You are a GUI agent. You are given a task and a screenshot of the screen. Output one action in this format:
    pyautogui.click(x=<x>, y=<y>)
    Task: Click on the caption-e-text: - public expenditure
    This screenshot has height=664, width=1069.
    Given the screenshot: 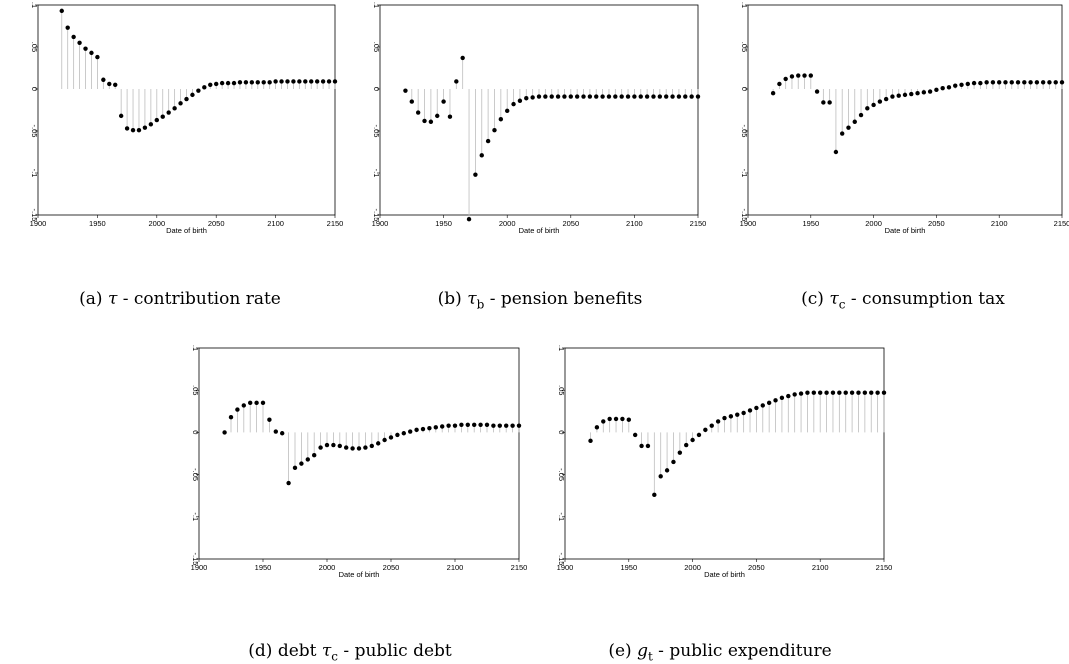 What is the action you would take?
    pyautogui.click(x=742, y=651)
    